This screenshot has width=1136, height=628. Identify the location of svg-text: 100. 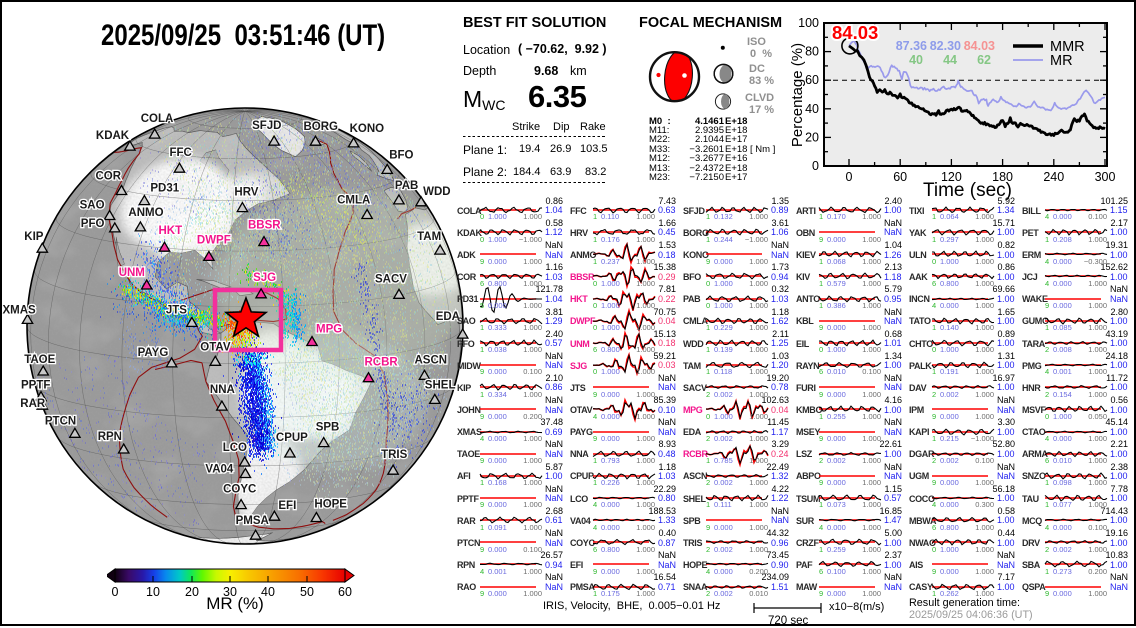
(808, 23).